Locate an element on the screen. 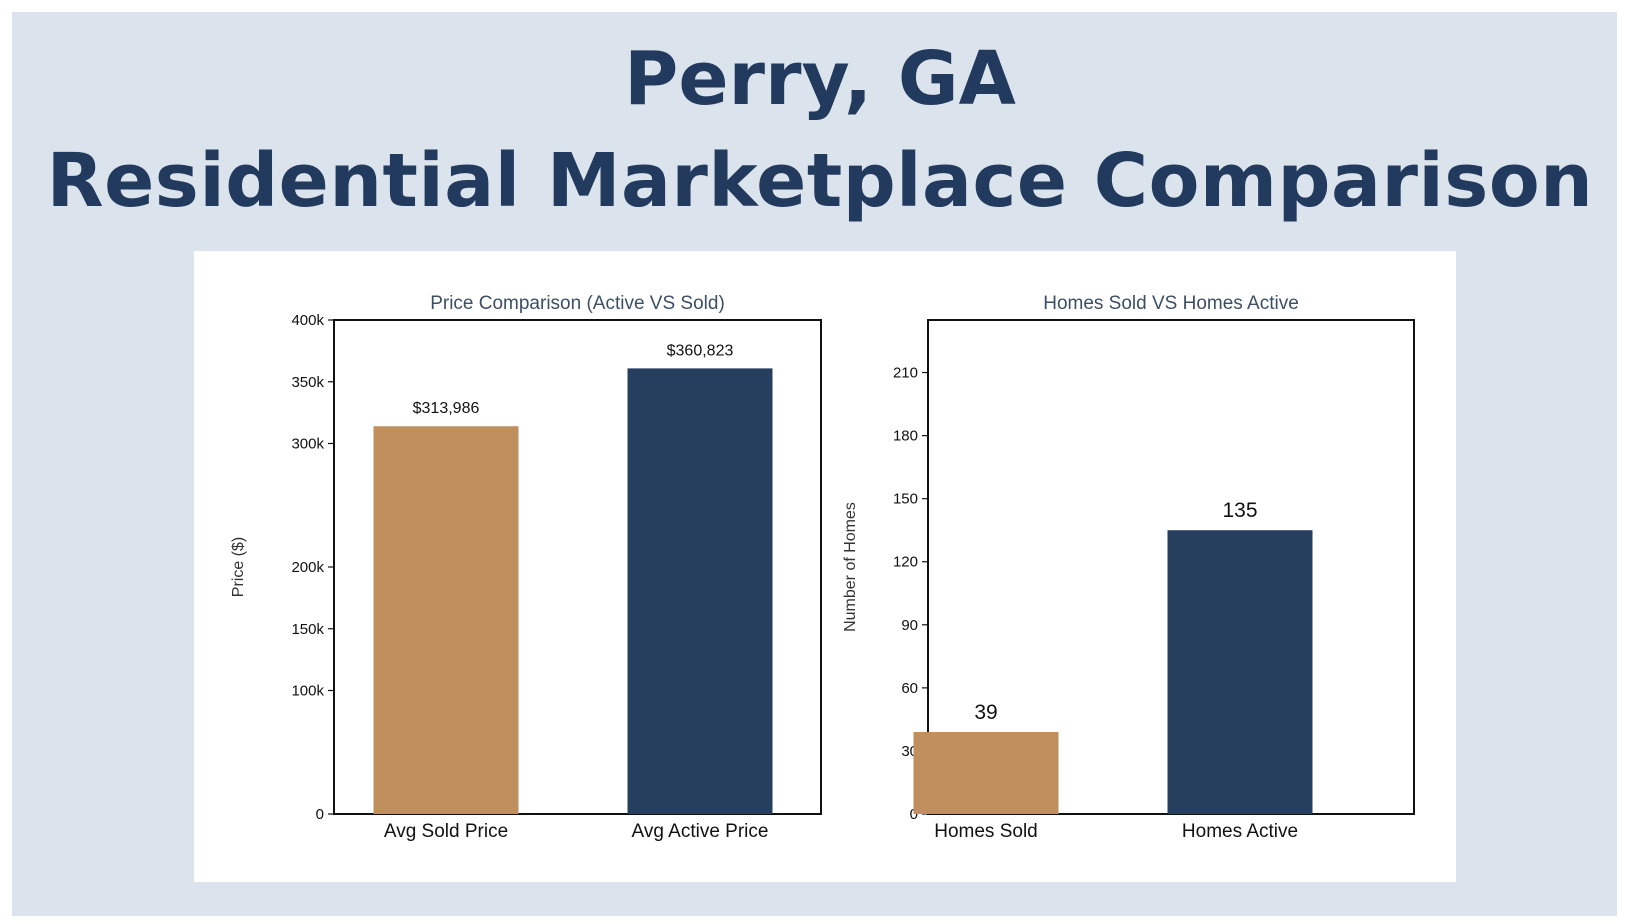  price-chart-category-label: Avg Active Price is located at coordinates (700, 831).